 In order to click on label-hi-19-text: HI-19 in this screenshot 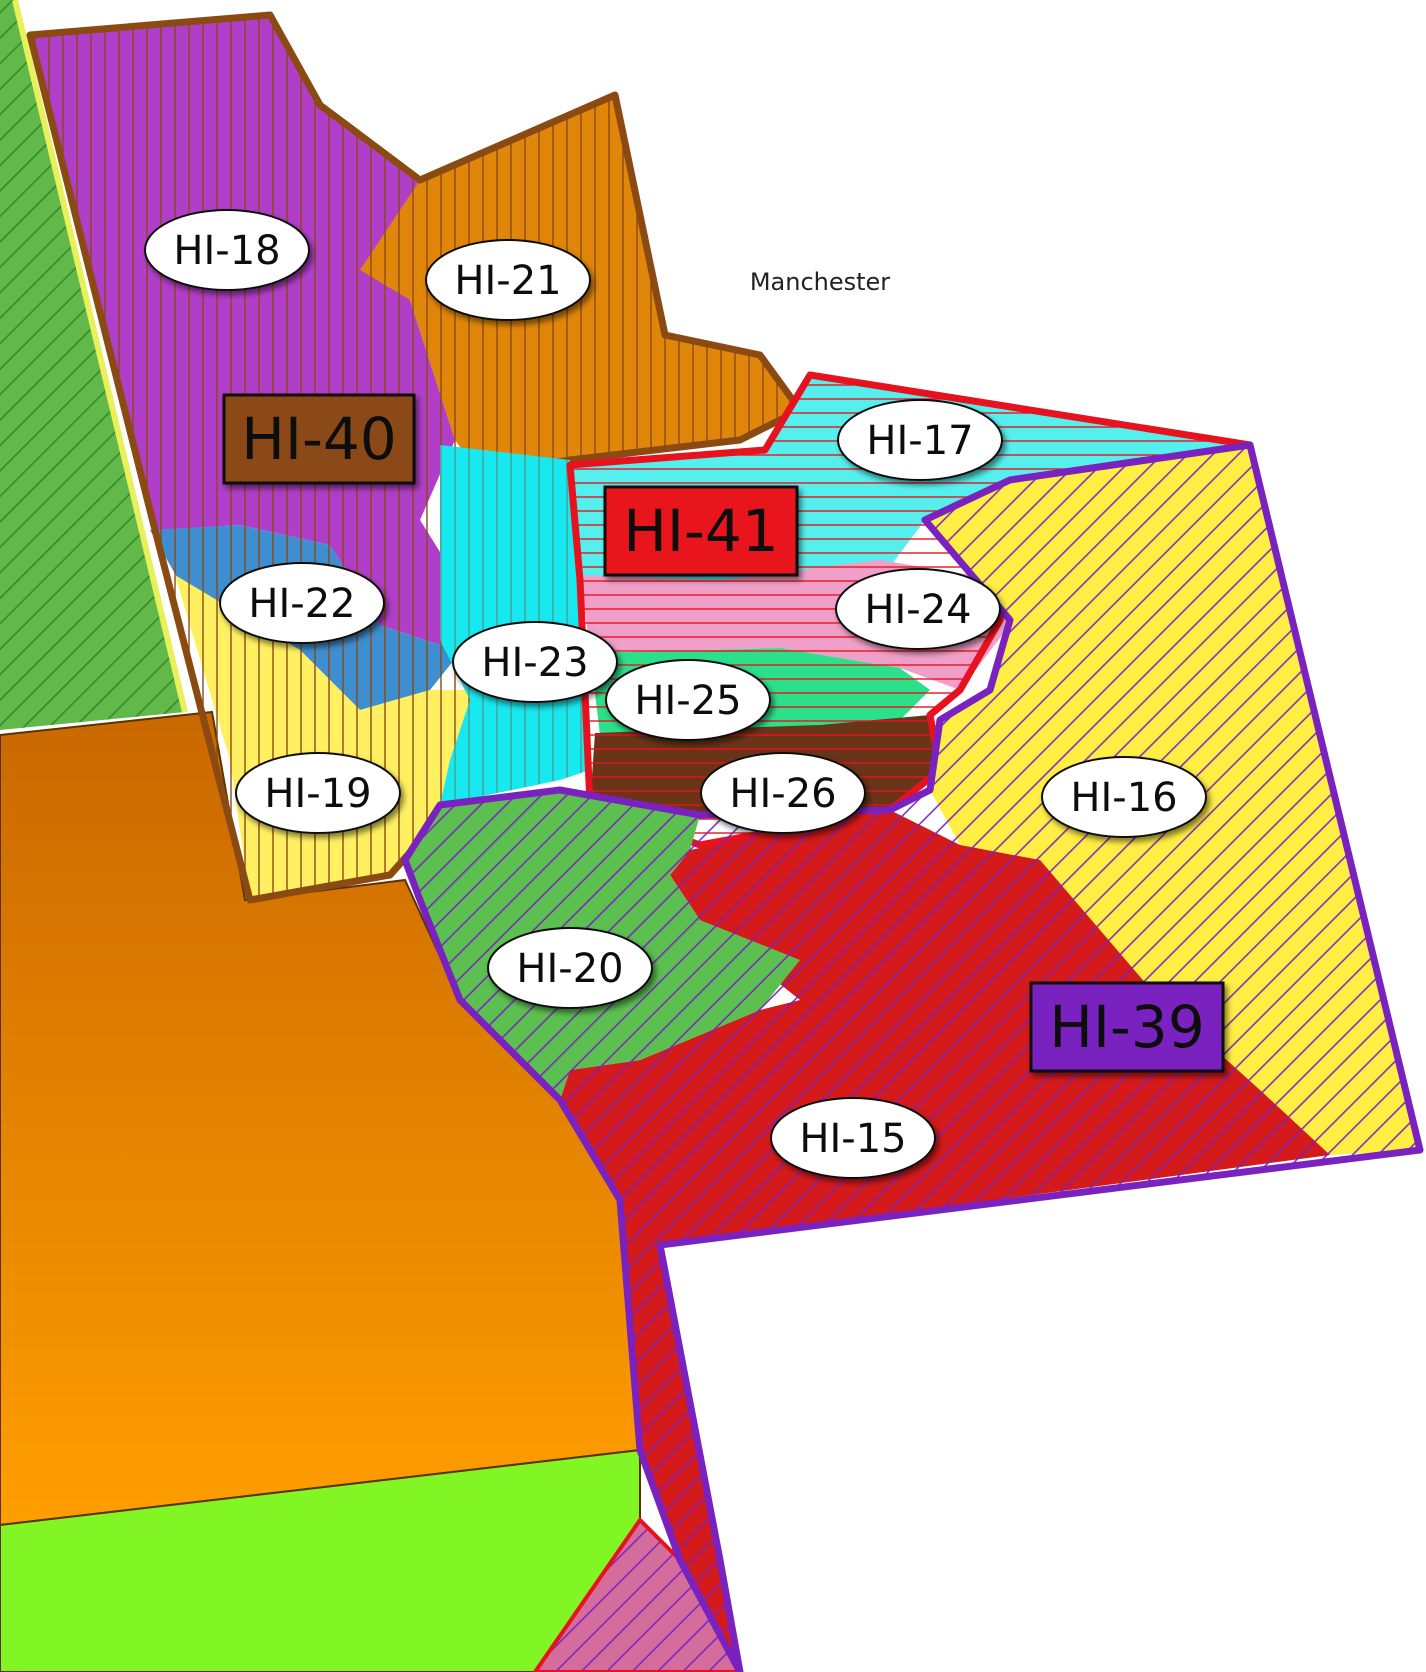, I will do `click(317, 794)`.